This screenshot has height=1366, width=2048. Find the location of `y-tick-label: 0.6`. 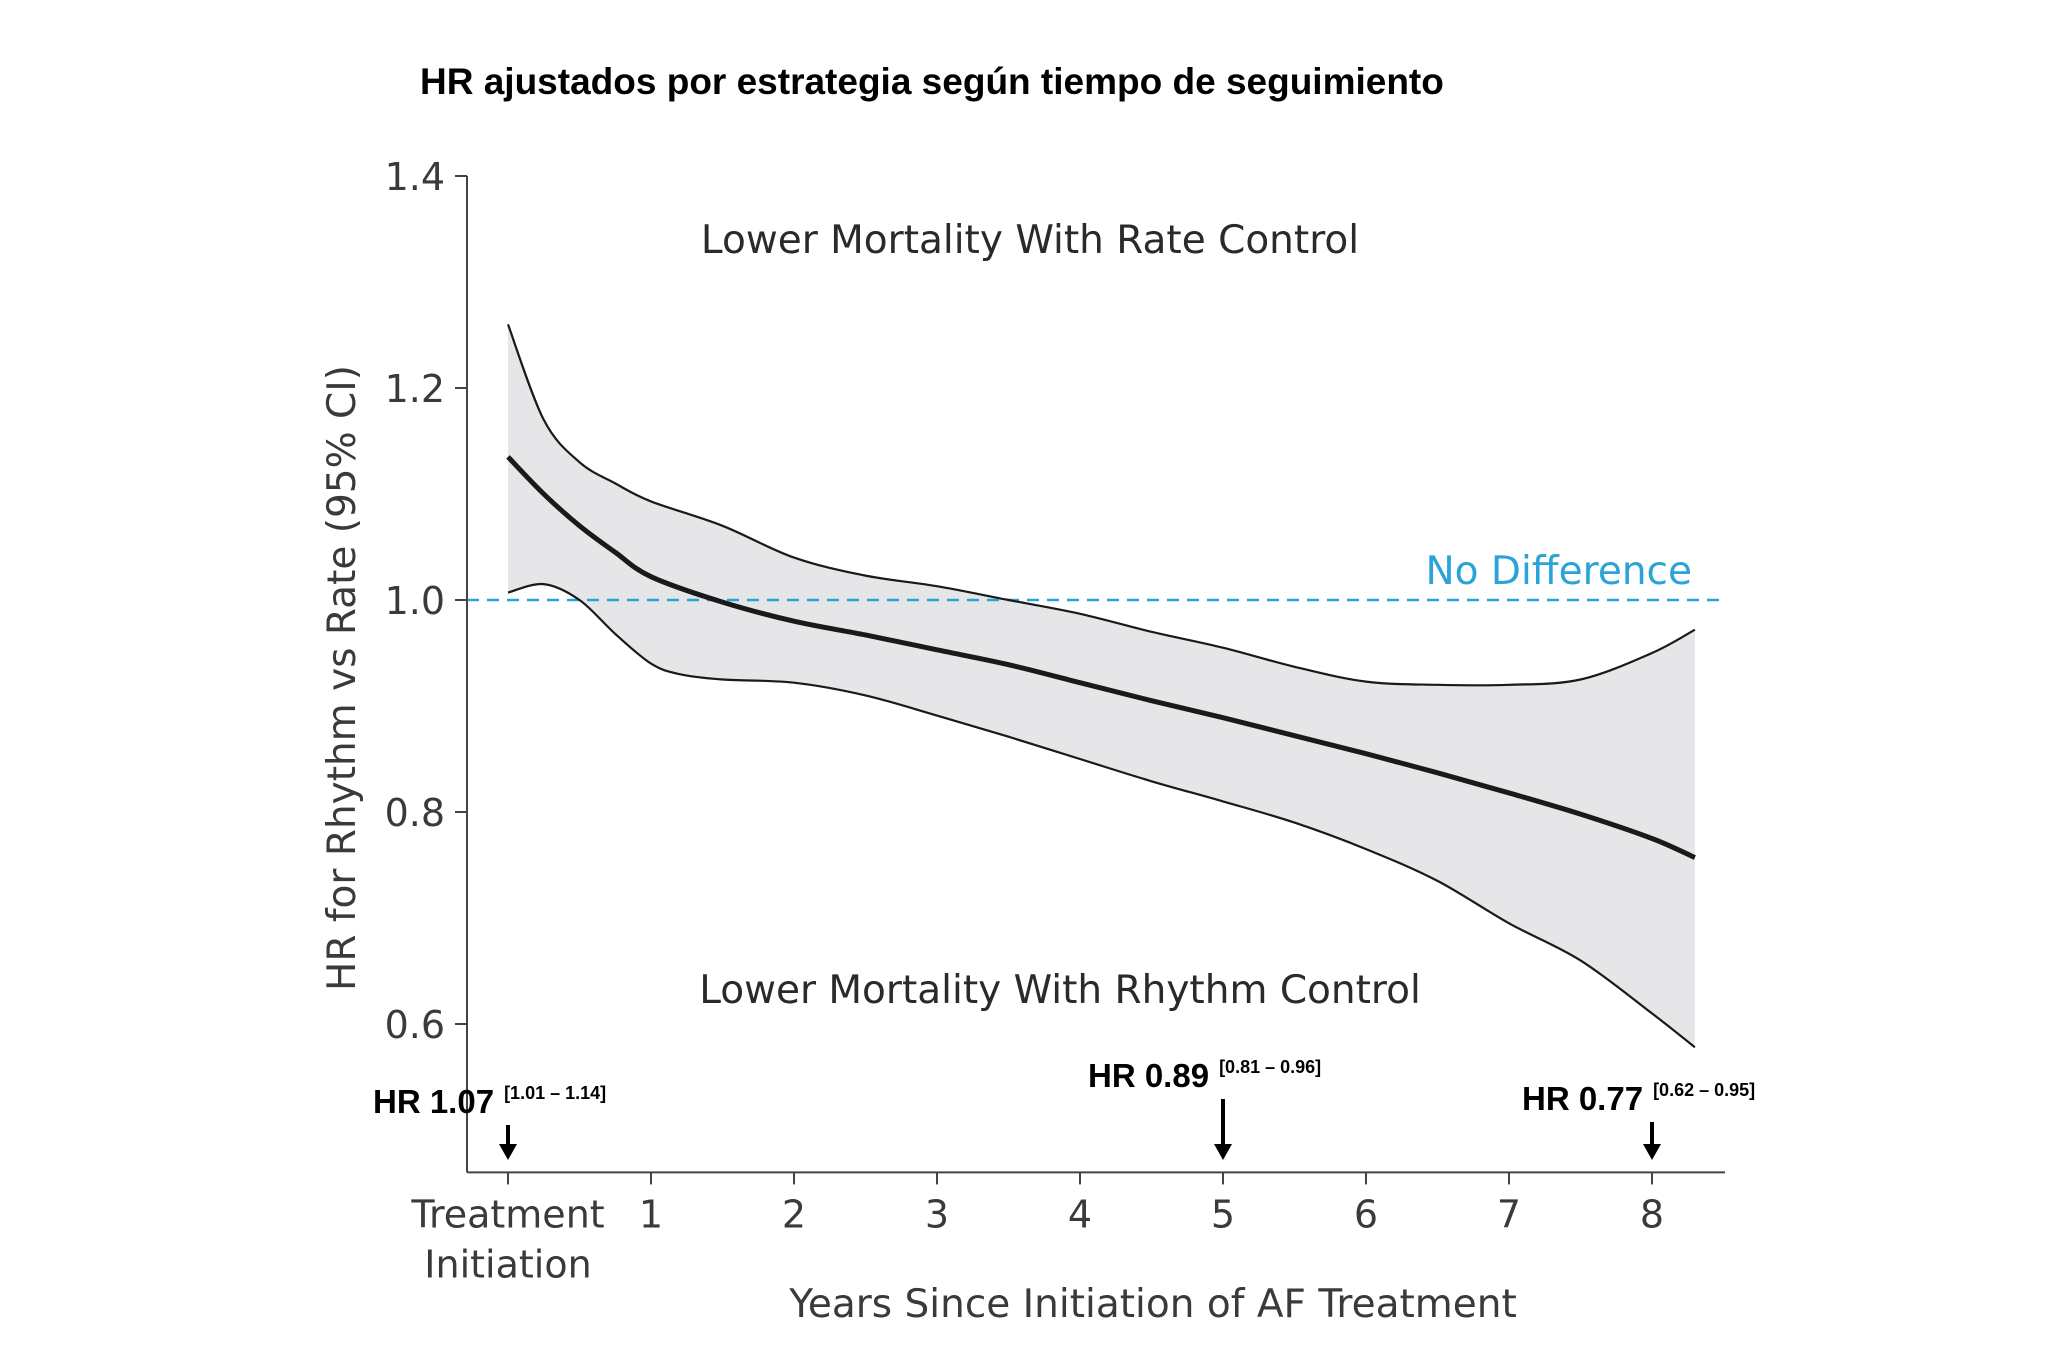

y-tick-label: 0.6 is located at coordinates (415, 1025).